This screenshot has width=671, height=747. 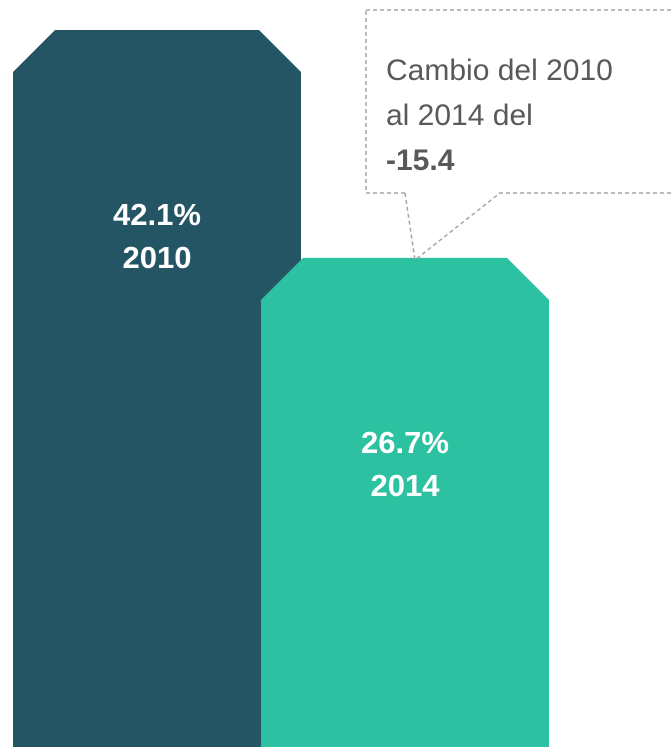 What do you see at coordinates (459, 115) in the screenshot?
I see `annotation-line: al 2014 del` at bounding box center [459, 115].